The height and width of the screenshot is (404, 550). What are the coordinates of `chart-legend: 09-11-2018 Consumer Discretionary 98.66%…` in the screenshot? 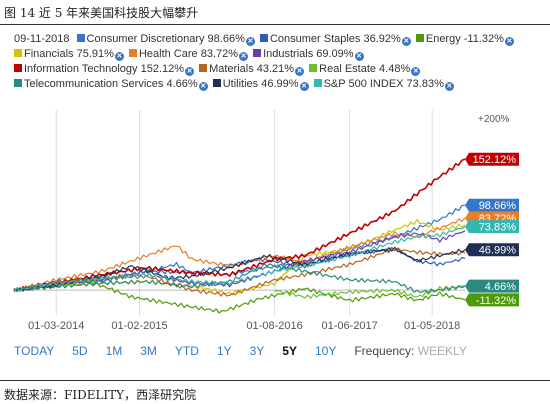 It's located at (279, 62).